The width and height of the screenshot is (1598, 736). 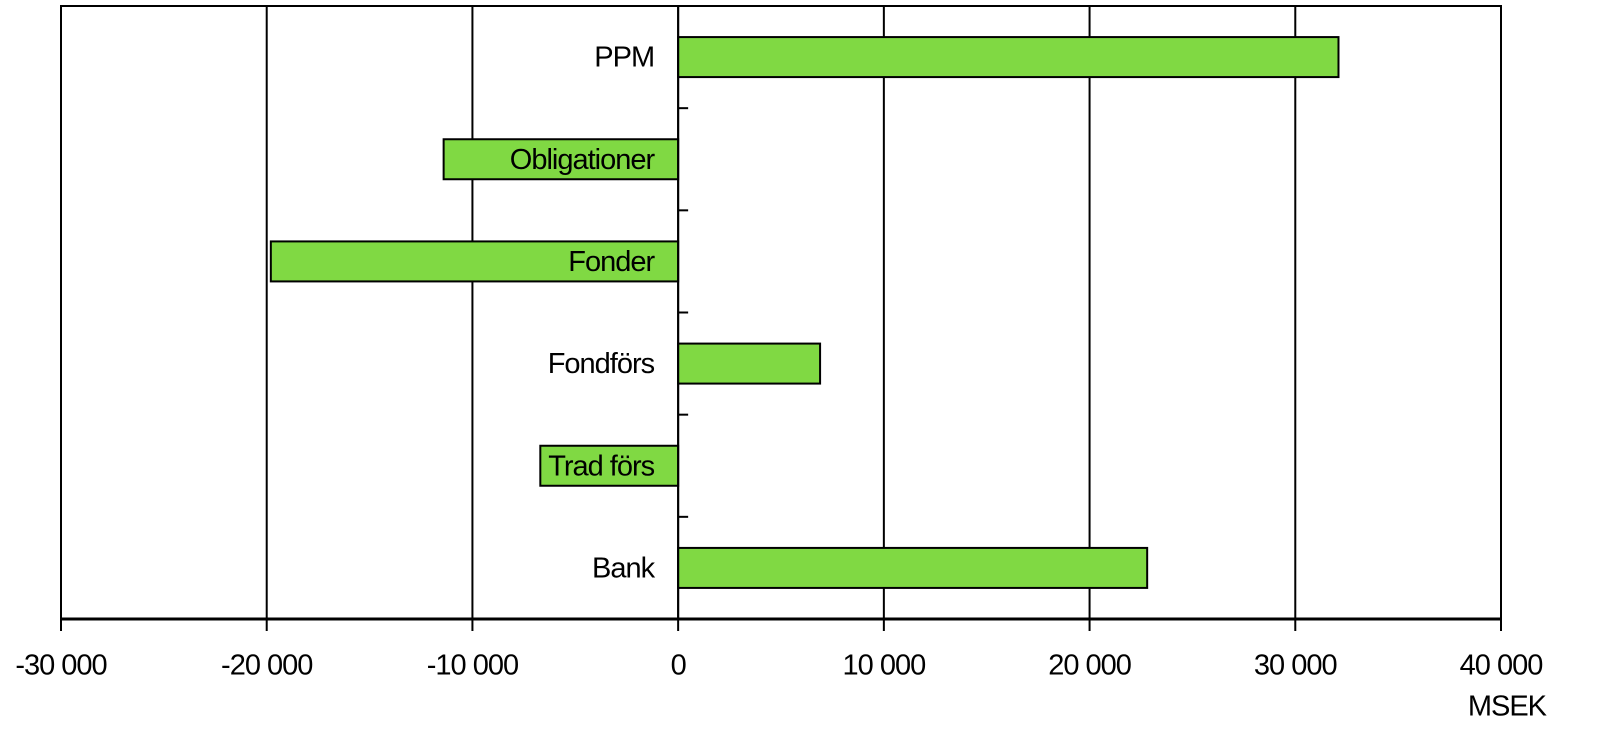 I want to click on category-label: Fonder, so click(x=611, y=262).